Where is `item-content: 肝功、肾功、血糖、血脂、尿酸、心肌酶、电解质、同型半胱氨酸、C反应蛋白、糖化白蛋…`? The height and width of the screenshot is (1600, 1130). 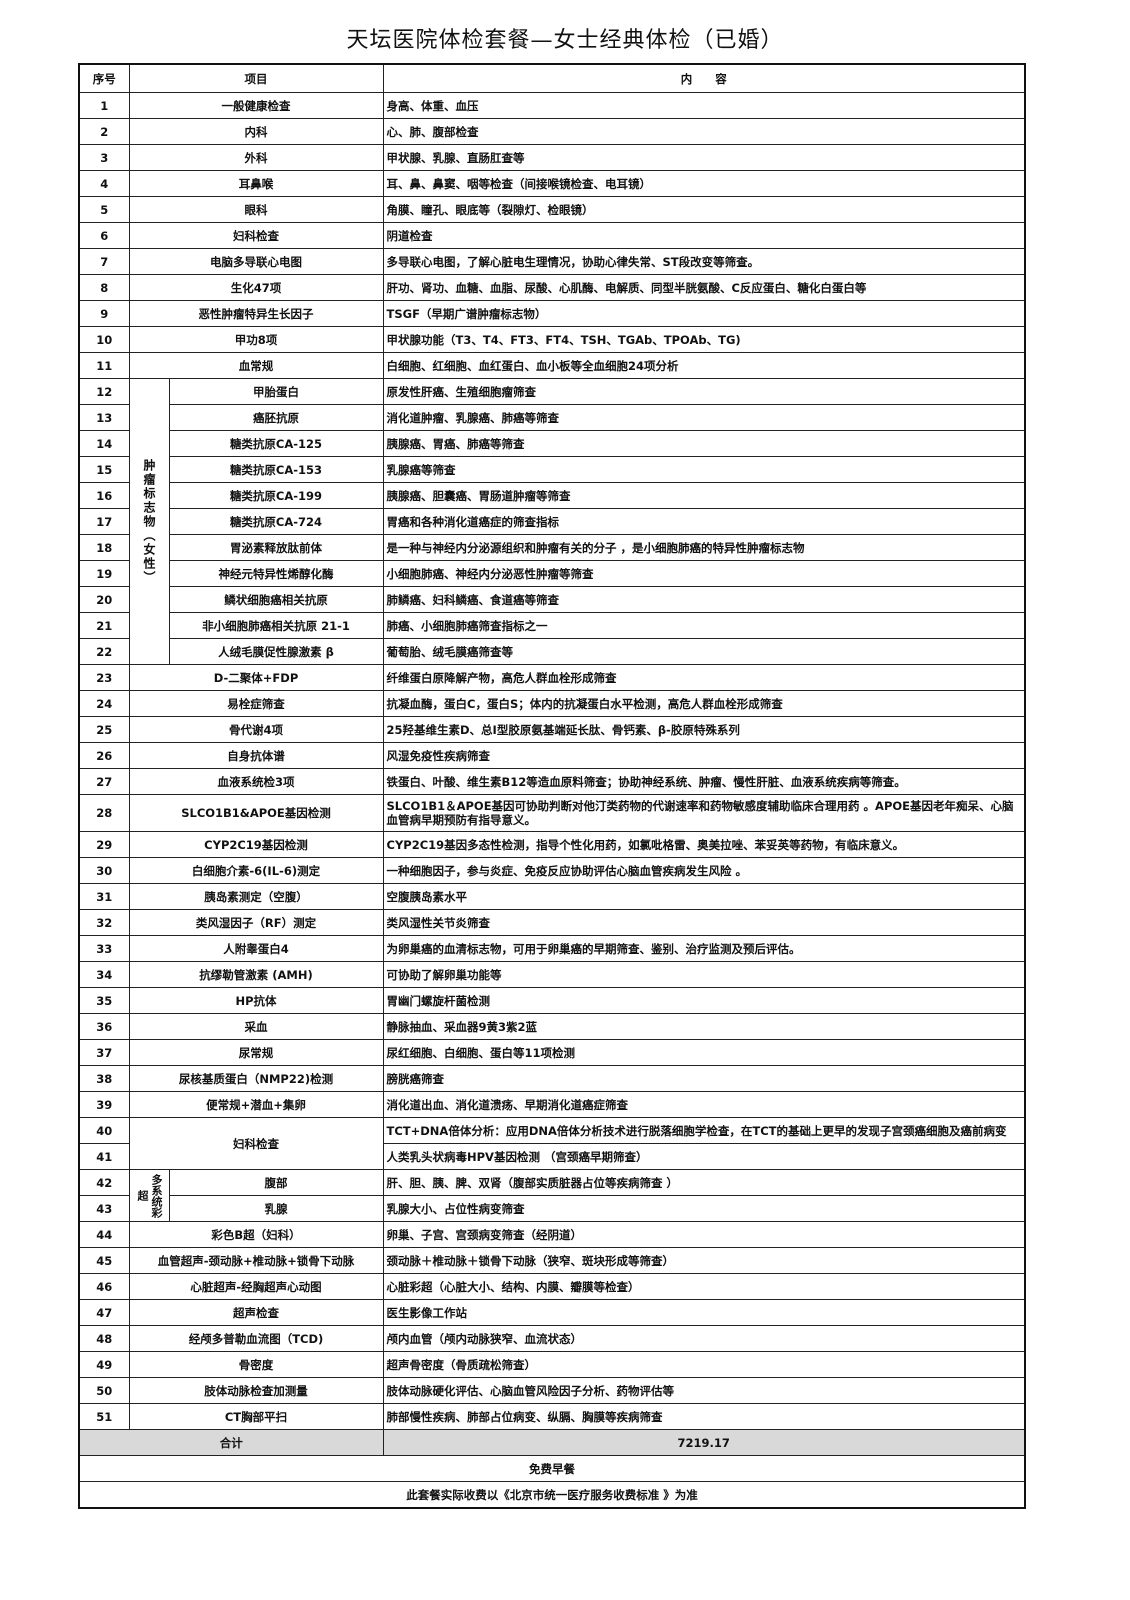
item-content: 肝功、肾功、血糖、血脂、尿酸、心肌酶、电解质、同型半胱氨酸、C反应蛋白、糖化白蛋… is located at coordinates (704, 287).